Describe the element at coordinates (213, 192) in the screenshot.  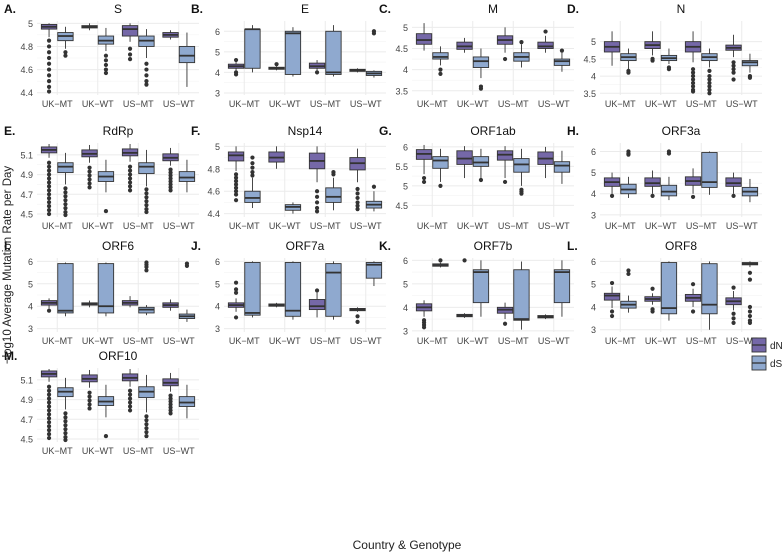
I see `y-tick-label: 4.6` at that location.